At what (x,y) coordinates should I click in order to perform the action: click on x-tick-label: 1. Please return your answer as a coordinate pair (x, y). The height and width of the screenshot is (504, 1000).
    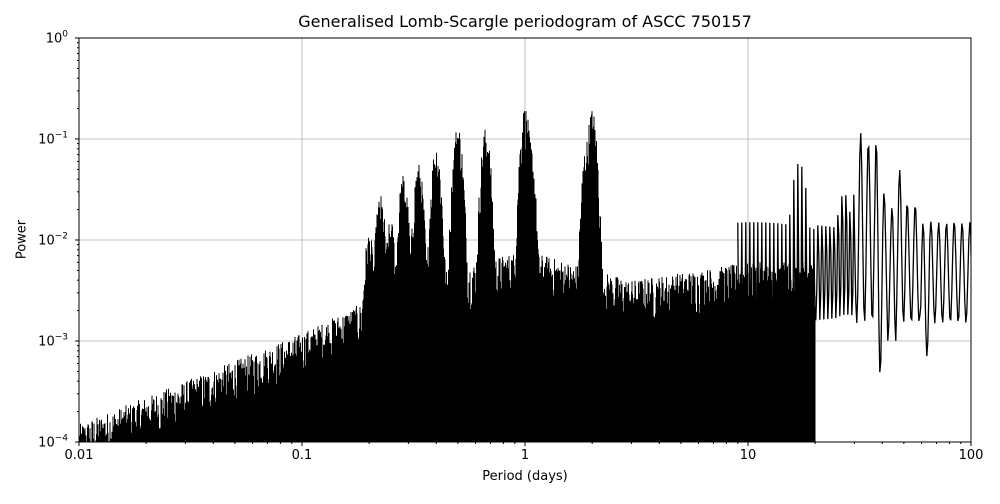
    Looking at the image, I should click on (525, 455).